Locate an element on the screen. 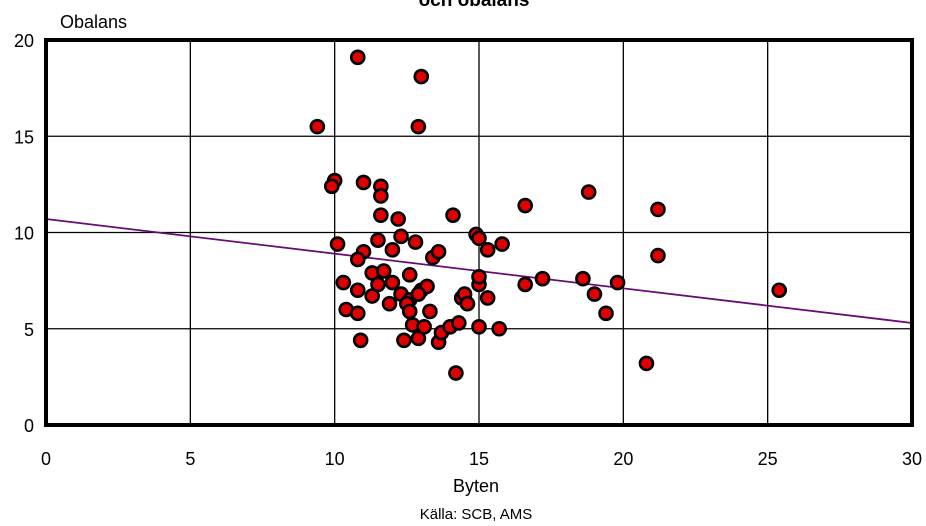 This screenshot has height=526, width=926. x-tick-labels: 0 5 10 15 20 25 30 is located at coordinates (481, 459).